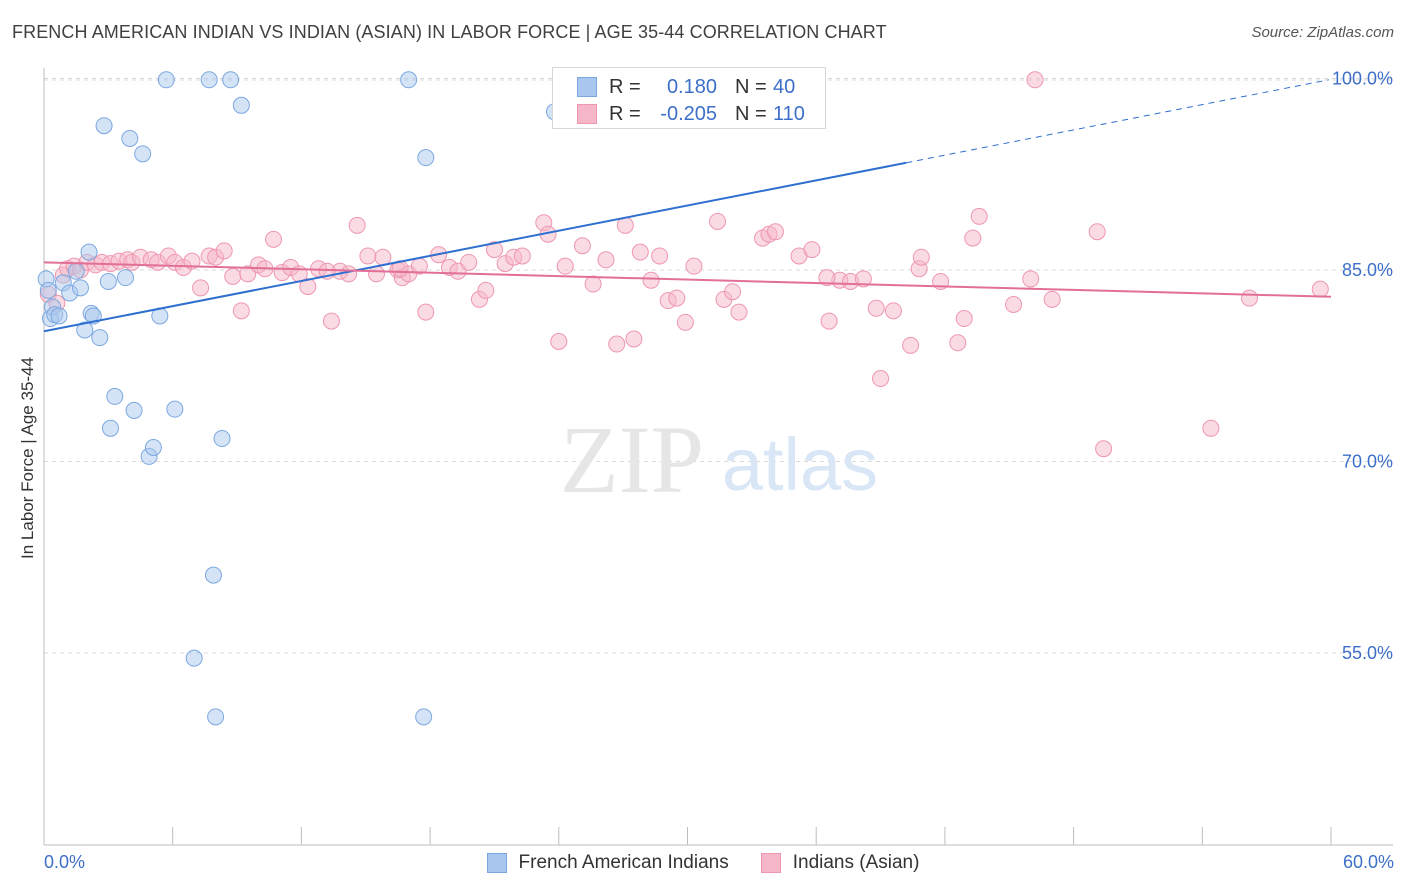 This screenshot has width=1406, height=892. I want to click on y-tick-label: 100.0%, so click(1362, 79).